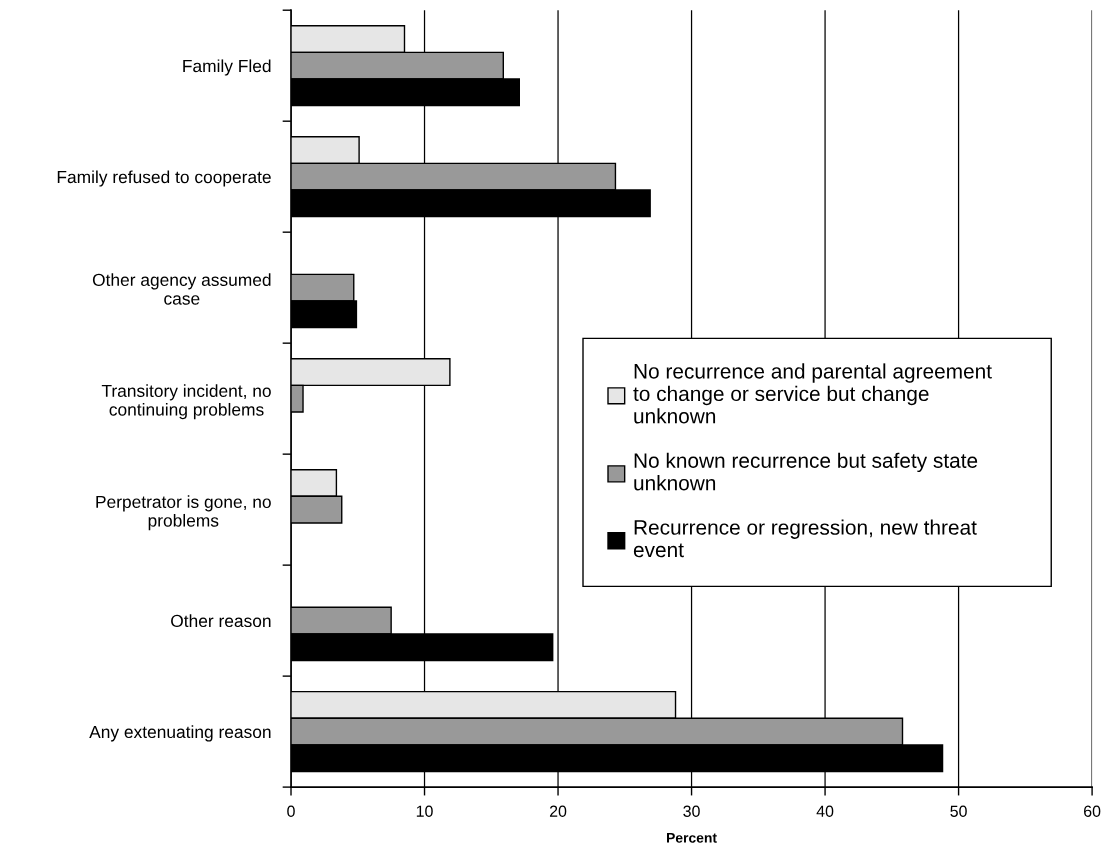  I want to click on x-tick-label: 10, so click(424, 811).